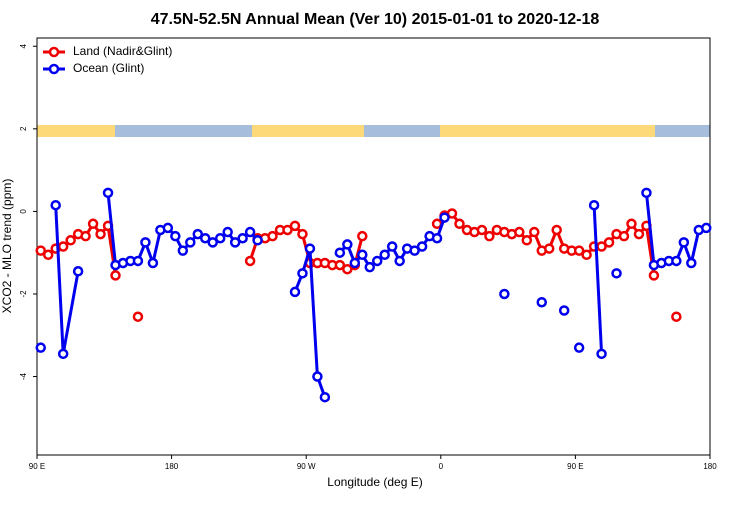 The image size is (750, 505). I want to click on x-tick-label: 90 E, so click(37, 466).